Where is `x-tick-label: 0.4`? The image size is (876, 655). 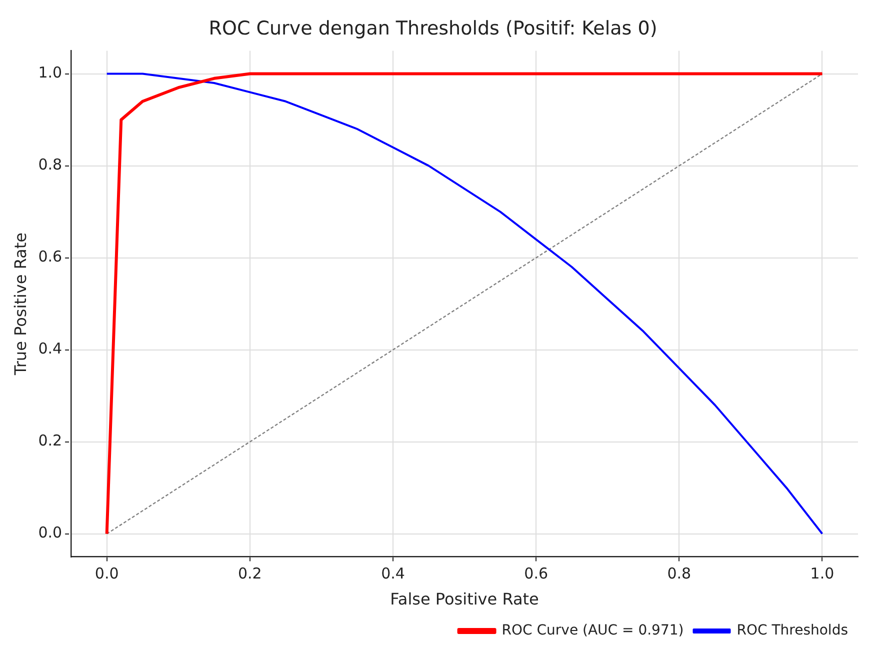
x-tick-label: 0.4 is located at coordinates (393, 573).